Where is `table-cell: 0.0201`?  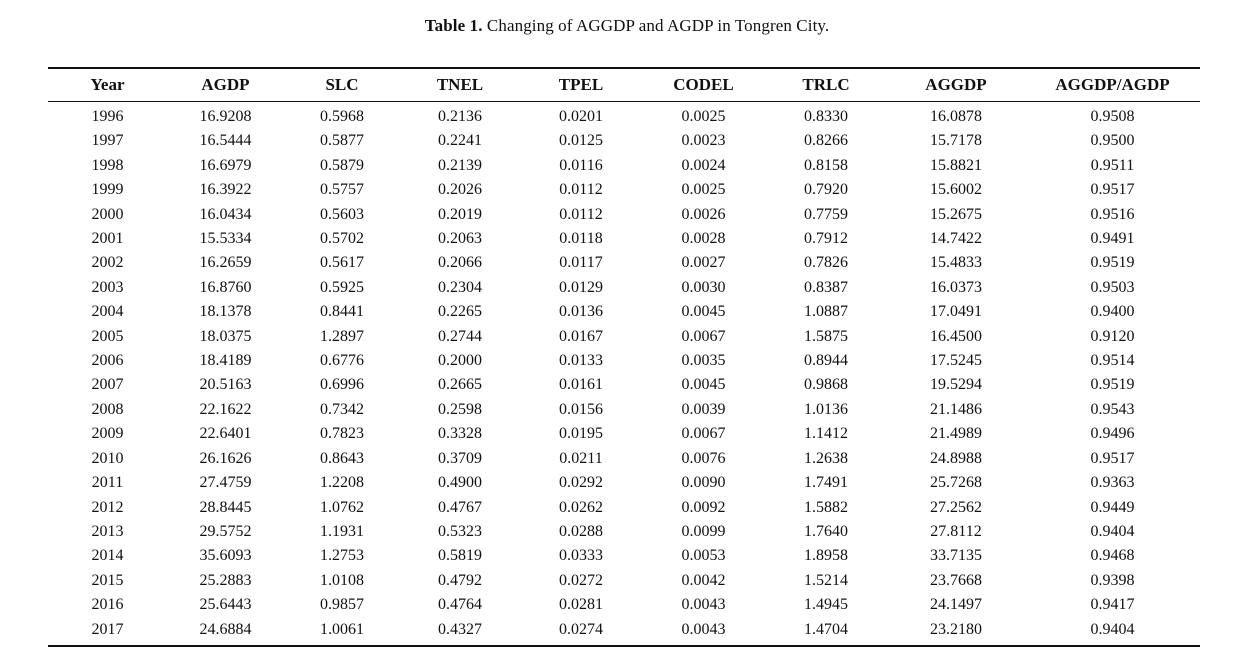 table-cell: 0.0201 is located at coordinates (581, 116).